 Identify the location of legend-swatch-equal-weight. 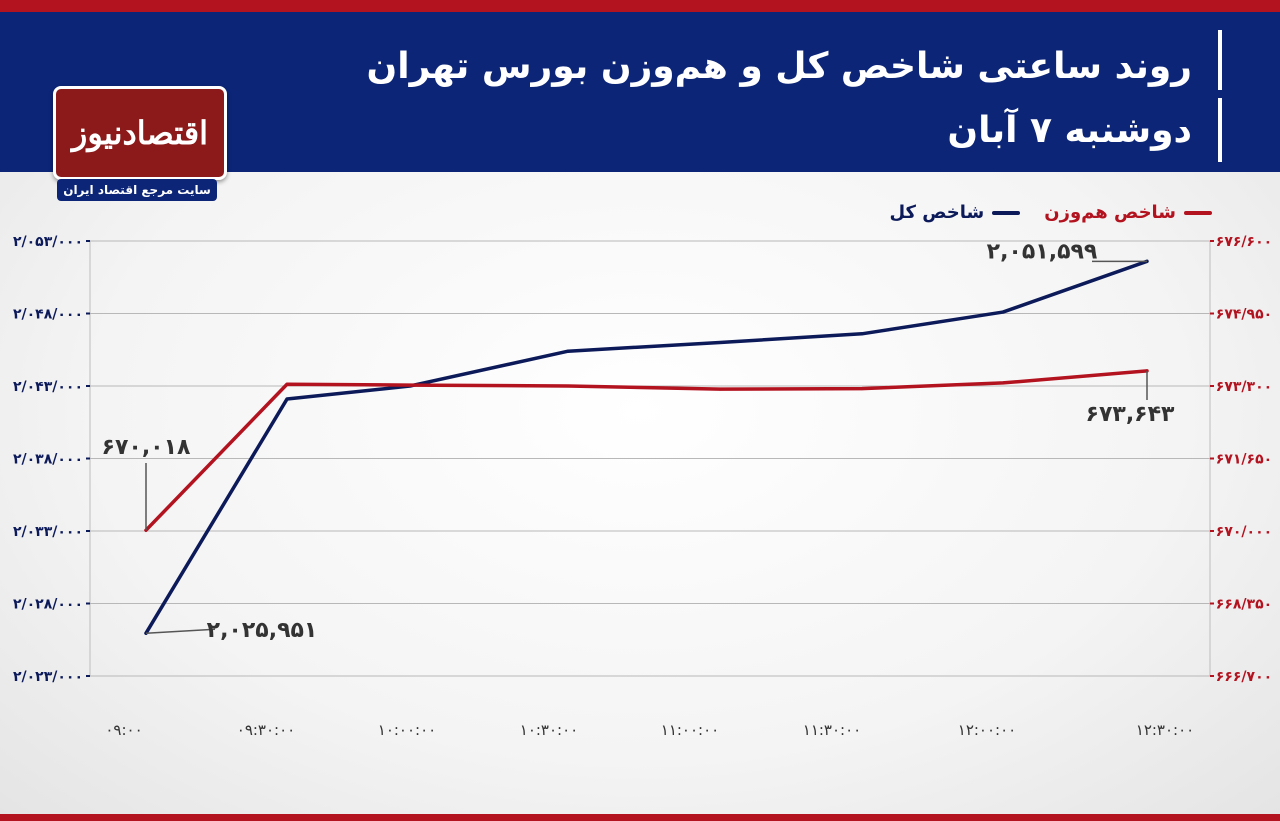
(1198, 212).